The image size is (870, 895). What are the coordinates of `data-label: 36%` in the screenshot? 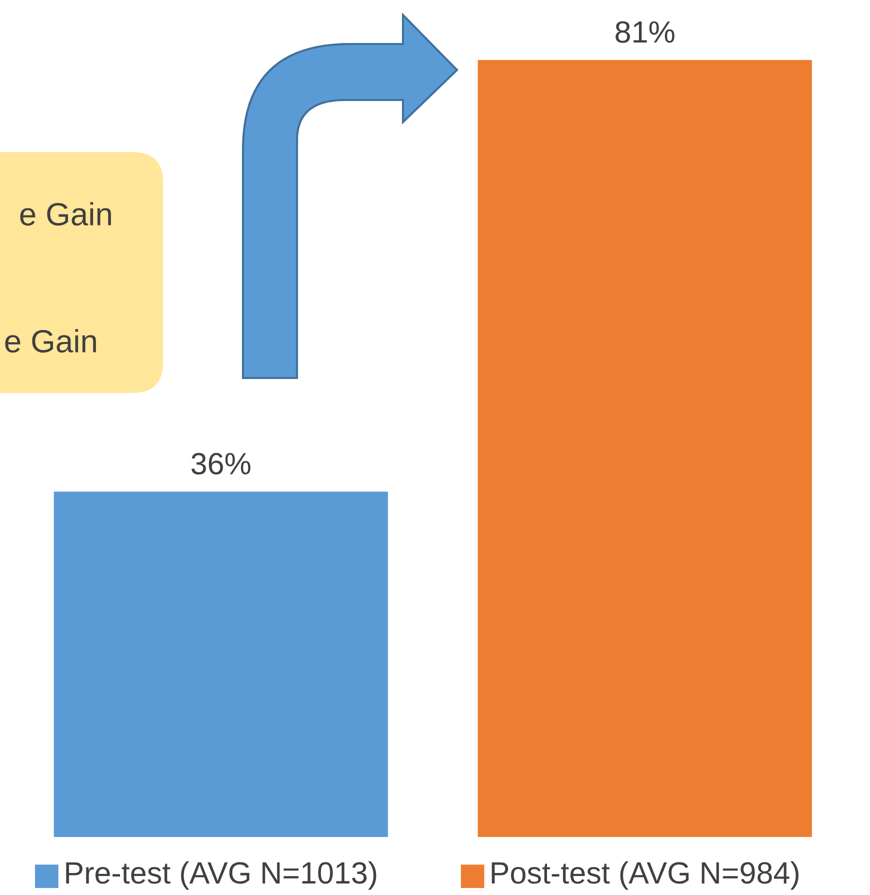 It's located at (220, 463).